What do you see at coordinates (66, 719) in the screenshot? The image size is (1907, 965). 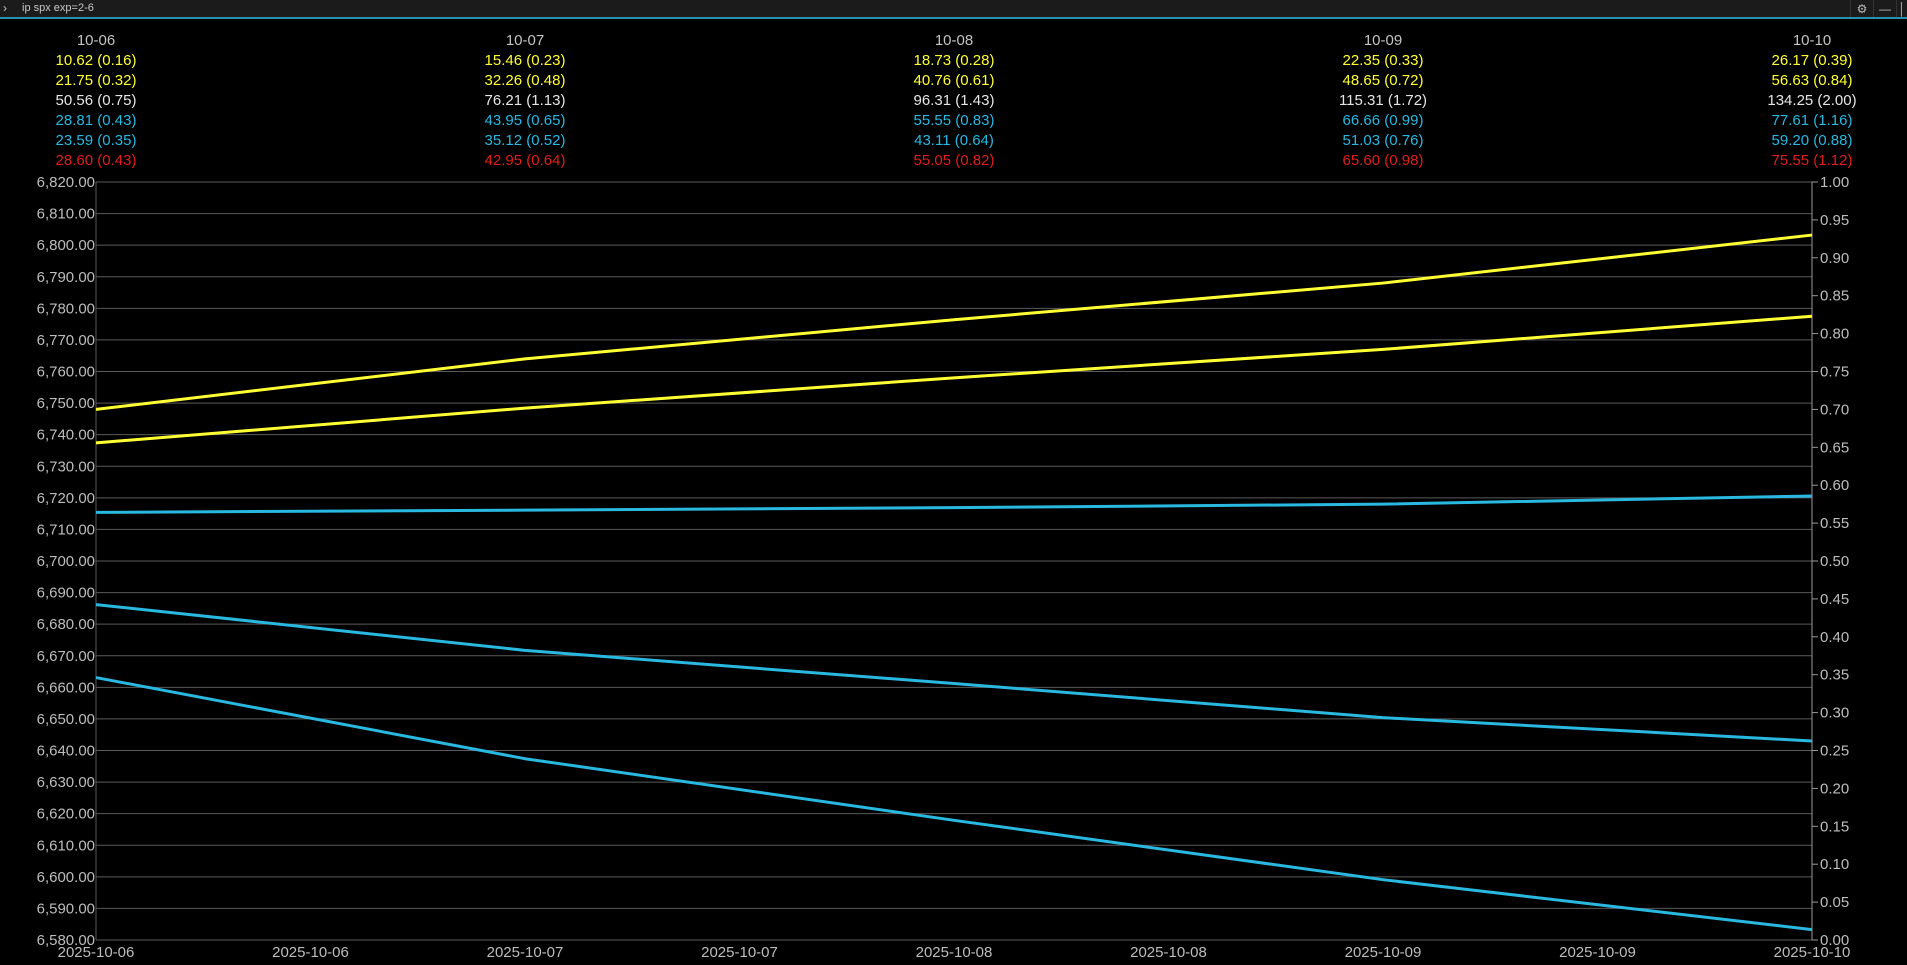 I see `y-tick-label: 6,650.00` at bounding box center [66, 719].